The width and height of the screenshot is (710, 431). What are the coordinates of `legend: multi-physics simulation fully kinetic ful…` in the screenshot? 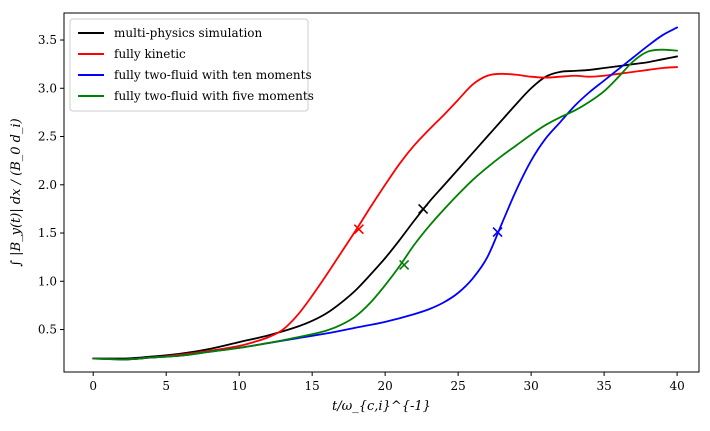 It's located at (191, 65).